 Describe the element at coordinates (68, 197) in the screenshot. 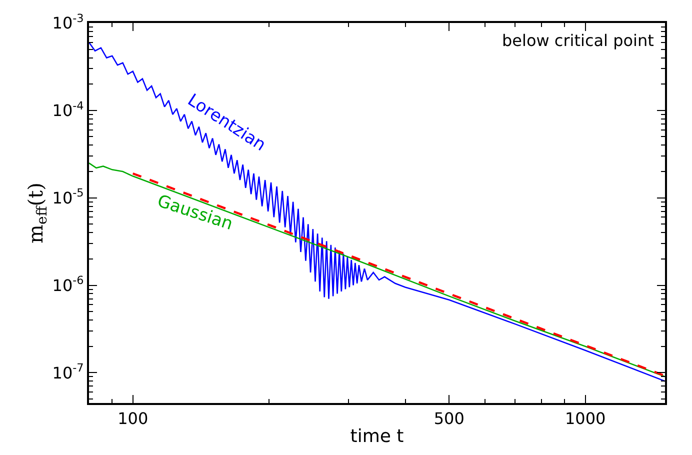

I see `y-tick-label: 10$^{-5}$` at that location.